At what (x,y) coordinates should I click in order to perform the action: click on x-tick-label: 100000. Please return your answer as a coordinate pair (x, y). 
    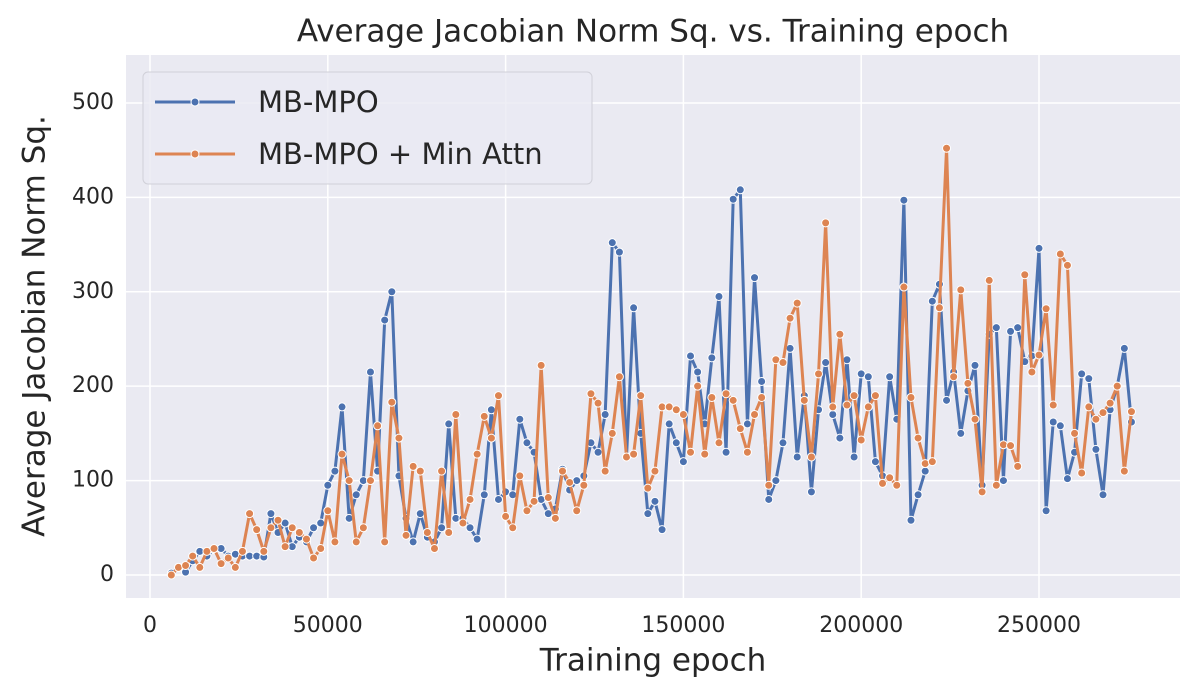
    Looking at the image, I should click on (506, 625).